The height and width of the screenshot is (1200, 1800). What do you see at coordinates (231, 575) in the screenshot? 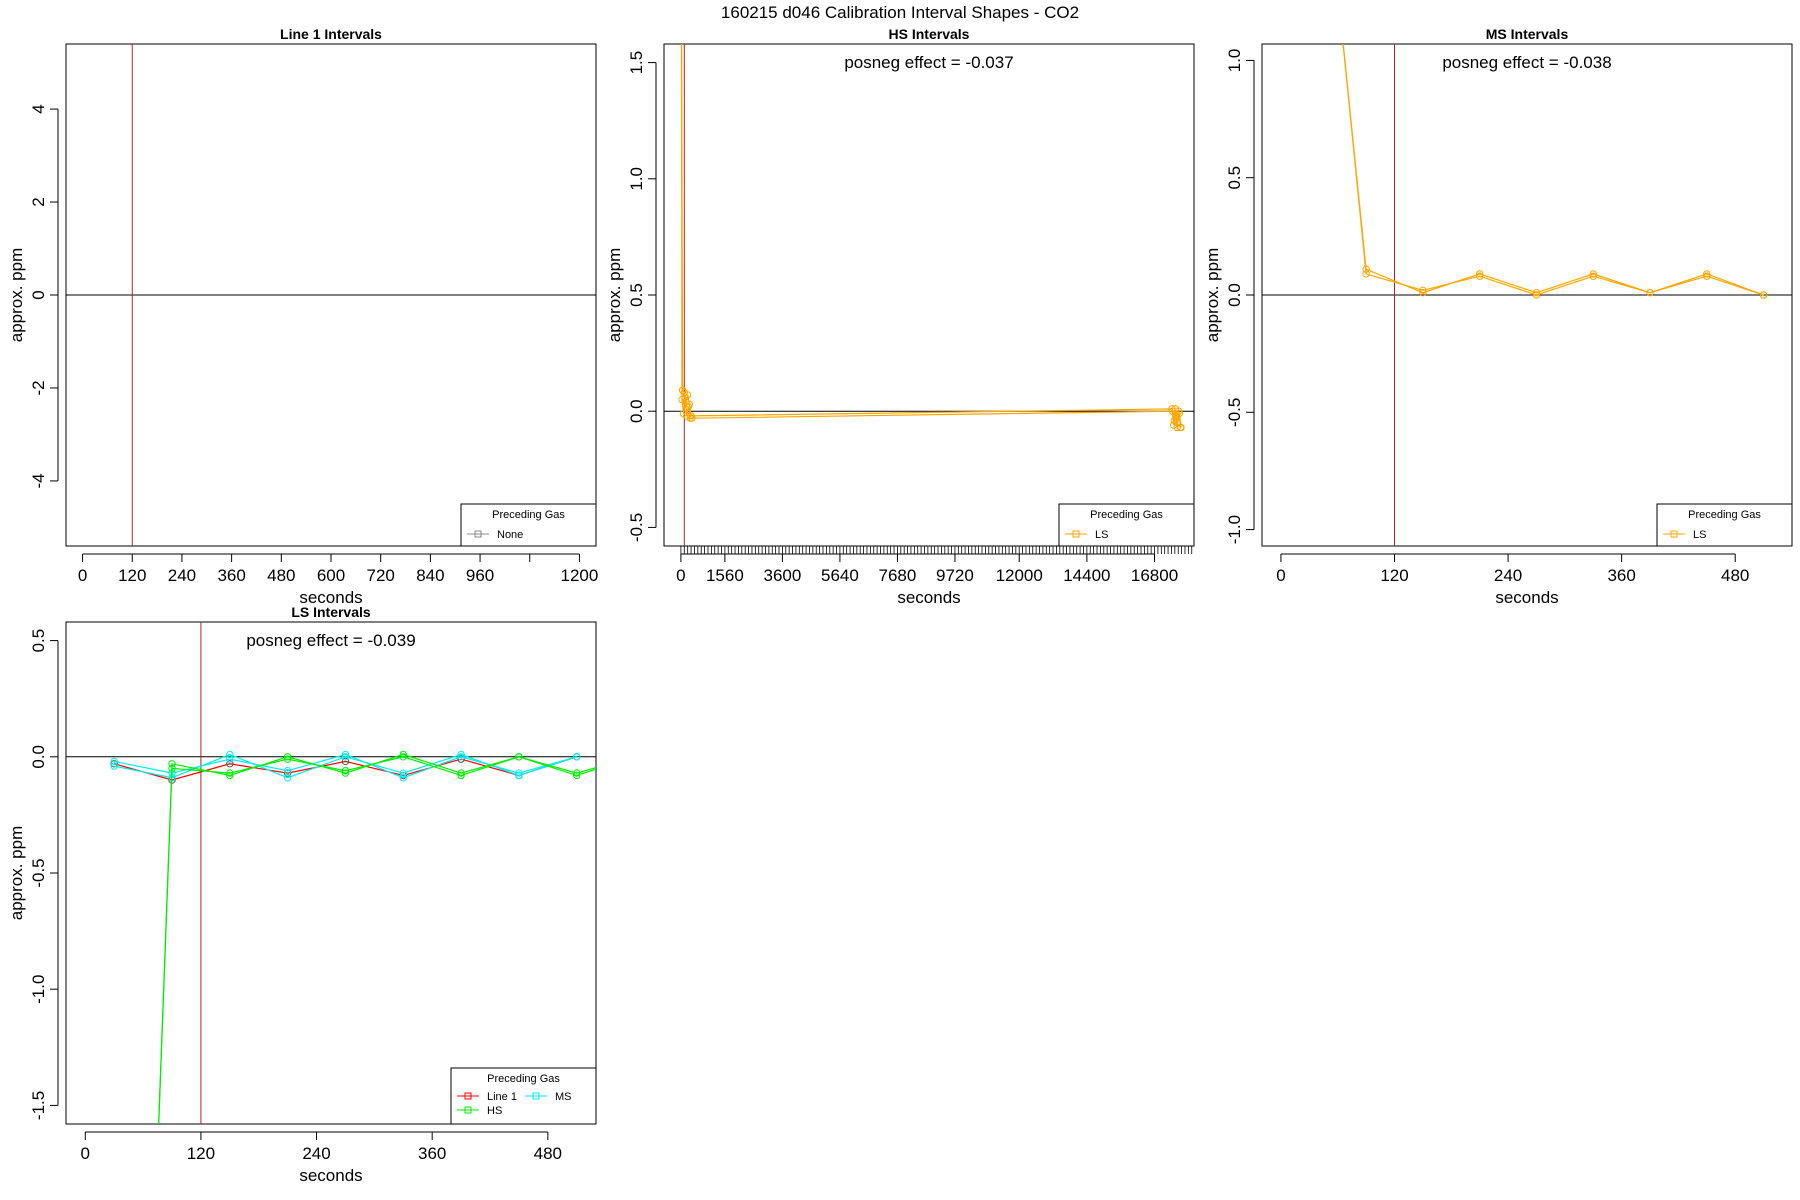
I see `x-tick-label: 360` at bounding box center [231, 575].